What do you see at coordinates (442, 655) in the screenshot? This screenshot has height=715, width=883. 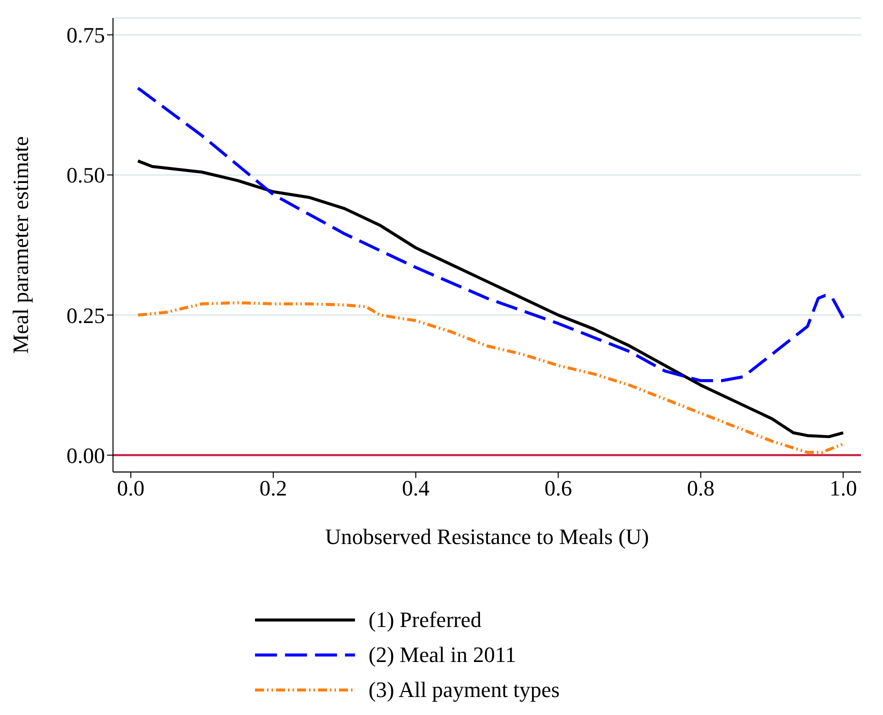 I see `legend-label: (2) Meal in 2011` at bounding box center [442, 655].